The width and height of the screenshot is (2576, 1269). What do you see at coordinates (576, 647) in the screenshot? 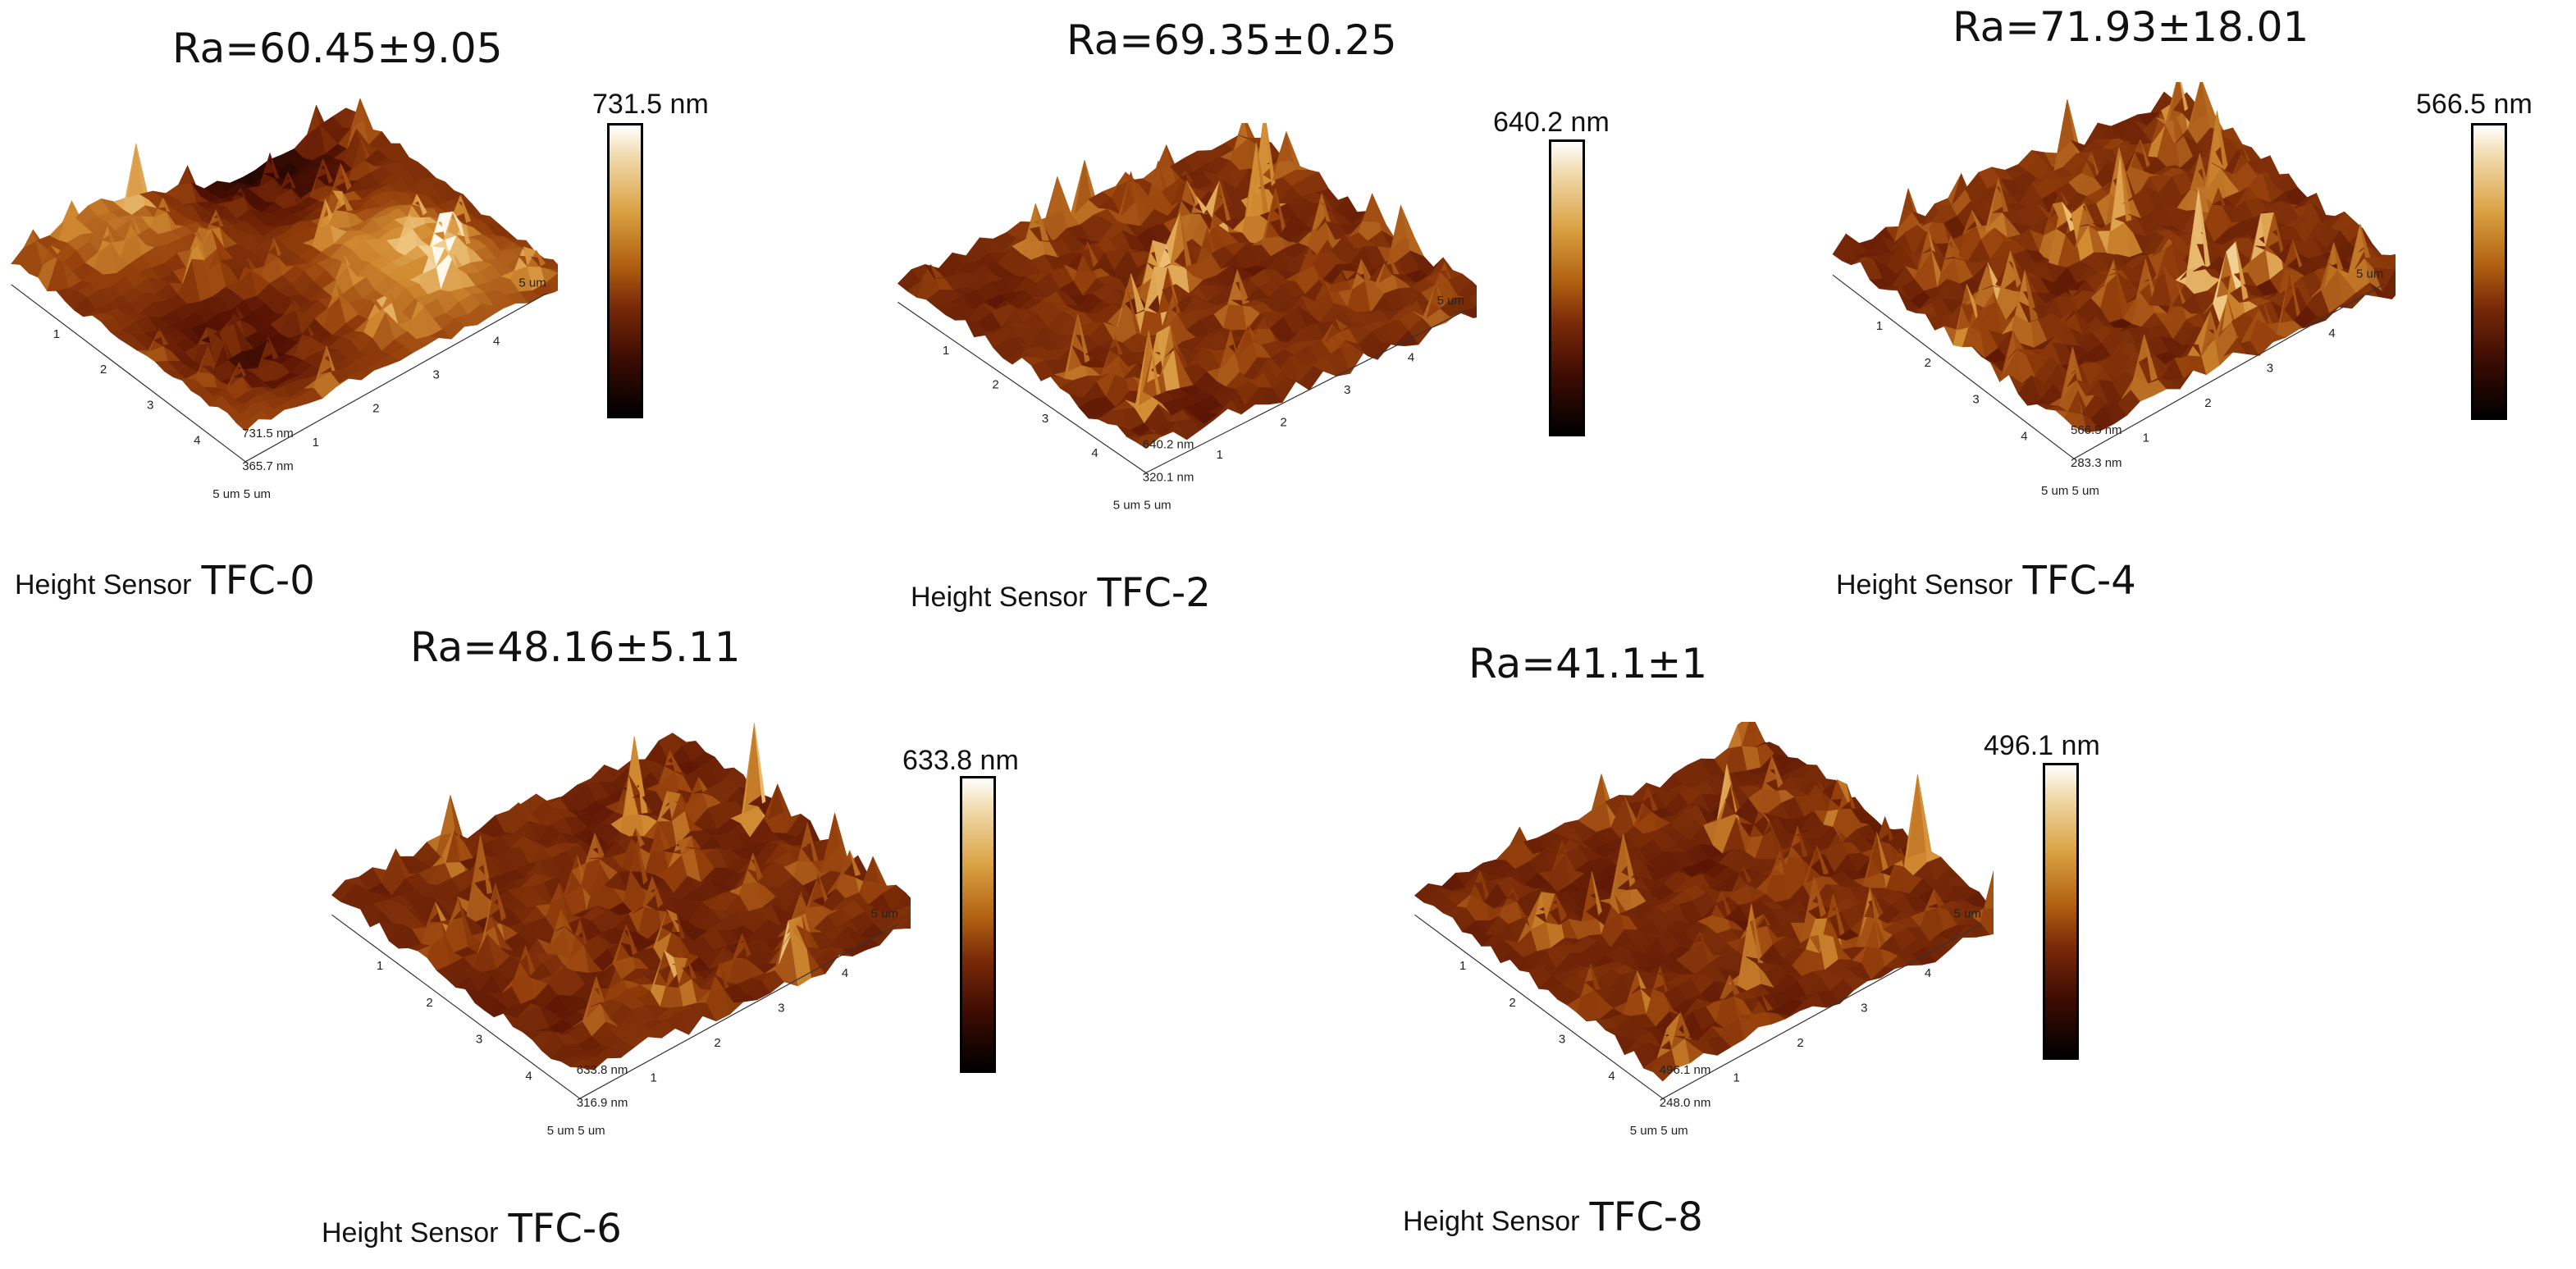
I see `ra-value: Ra=48.16±5.11` at bounding box center [576, 647].